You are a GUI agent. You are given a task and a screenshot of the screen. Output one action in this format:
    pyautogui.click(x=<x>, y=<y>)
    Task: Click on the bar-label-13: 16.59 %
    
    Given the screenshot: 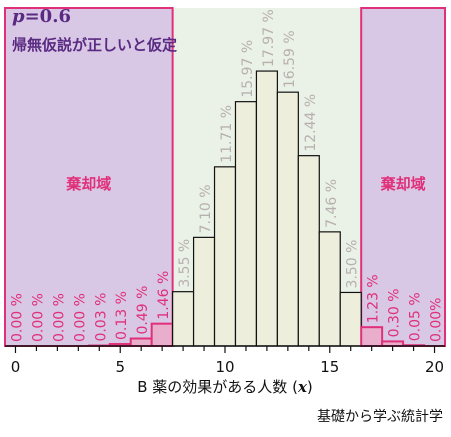 What is the action you would take?
    pyautogui.click(x=290, y=59)
    